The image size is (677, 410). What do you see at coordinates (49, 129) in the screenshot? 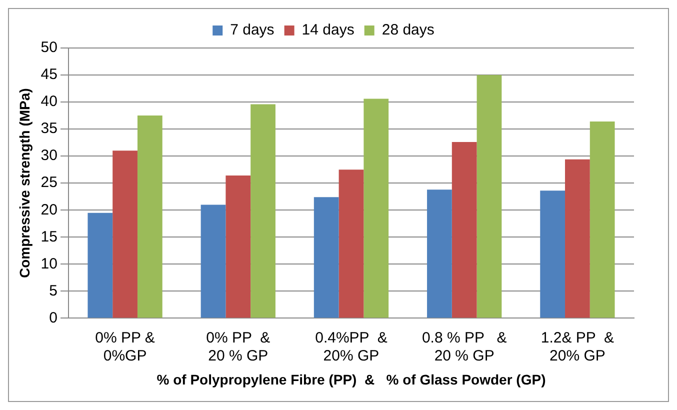
I see `y-tick-label: 35` at bounding box center [49, 129].